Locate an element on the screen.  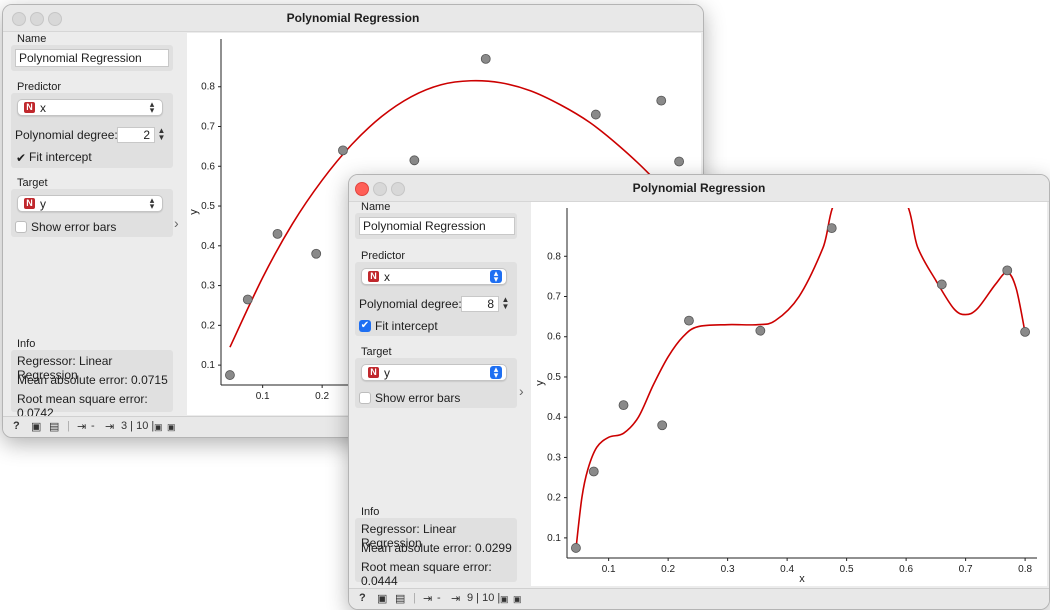
status-bar: ? ▣ ▤ | ⇥ - ⇥ 9 | 10 | ▣ ▣ is located at coordinates (699, 598).